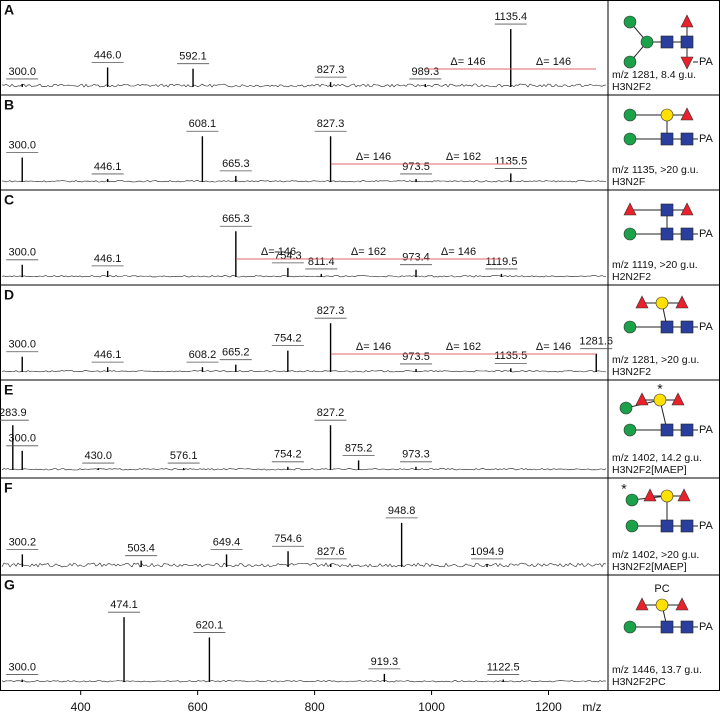 Image resolution: width=720 pixels, height=727 pixels. What do you see at coordinates (331, 552) in the screenshot?
I see `peak-label: 827.6` at bounding box center [331, 552].